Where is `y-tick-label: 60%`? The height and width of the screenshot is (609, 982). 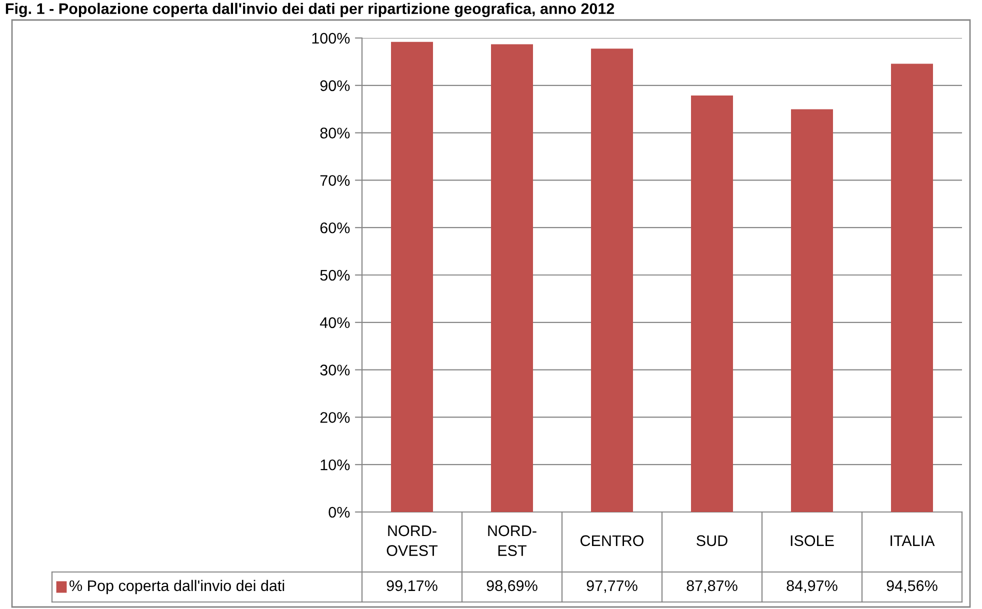
y-tick-label: 60% is located at coordinates (335, 228).